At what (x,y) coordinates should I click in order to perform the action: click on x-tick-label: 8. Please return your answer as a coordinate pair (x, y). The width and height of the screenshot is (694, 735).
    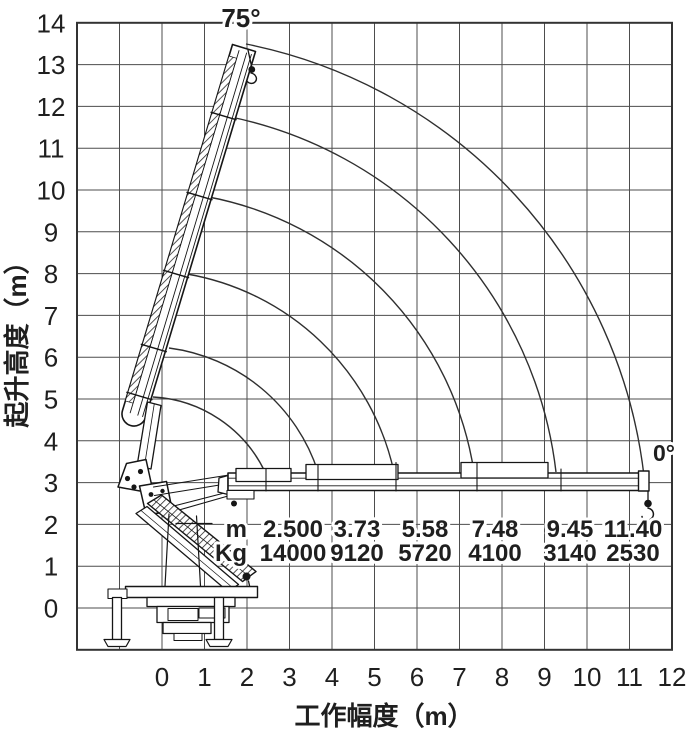
    Looking at the image, I should click on (502, 677).